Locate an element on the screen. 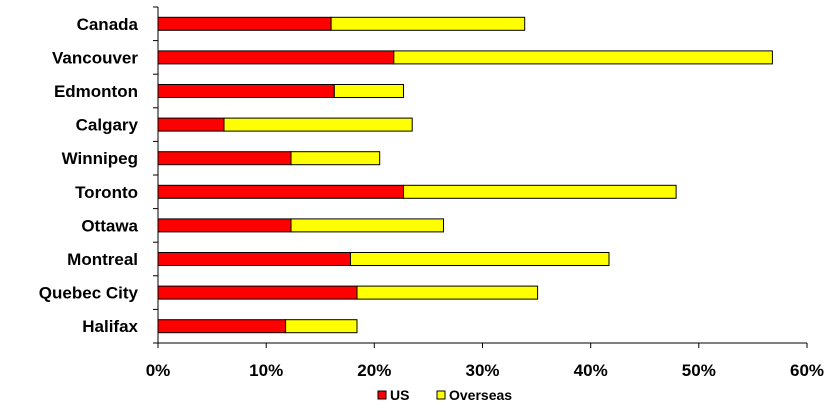 Image resolution: width=833 pixels, height=413 pixels. bar-overseas-quebec-city is located at coordinates (447, 292).